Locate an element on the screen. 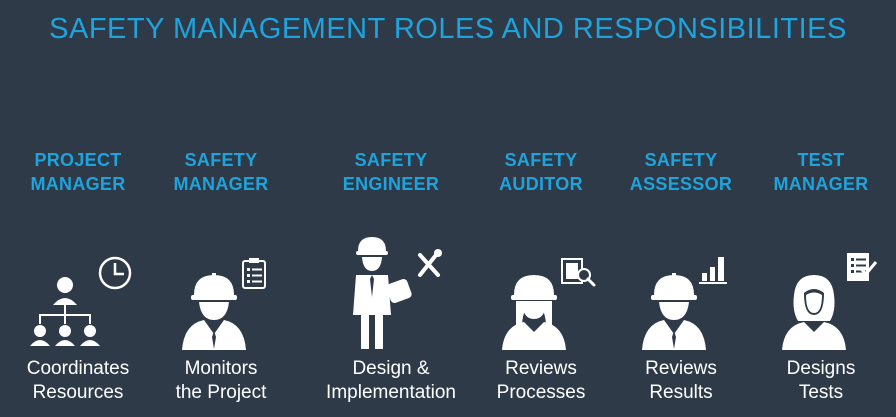 The width and height of the screenshot is (896, 417). engineer-blueprint-icon is located at coordinates (382, 293).